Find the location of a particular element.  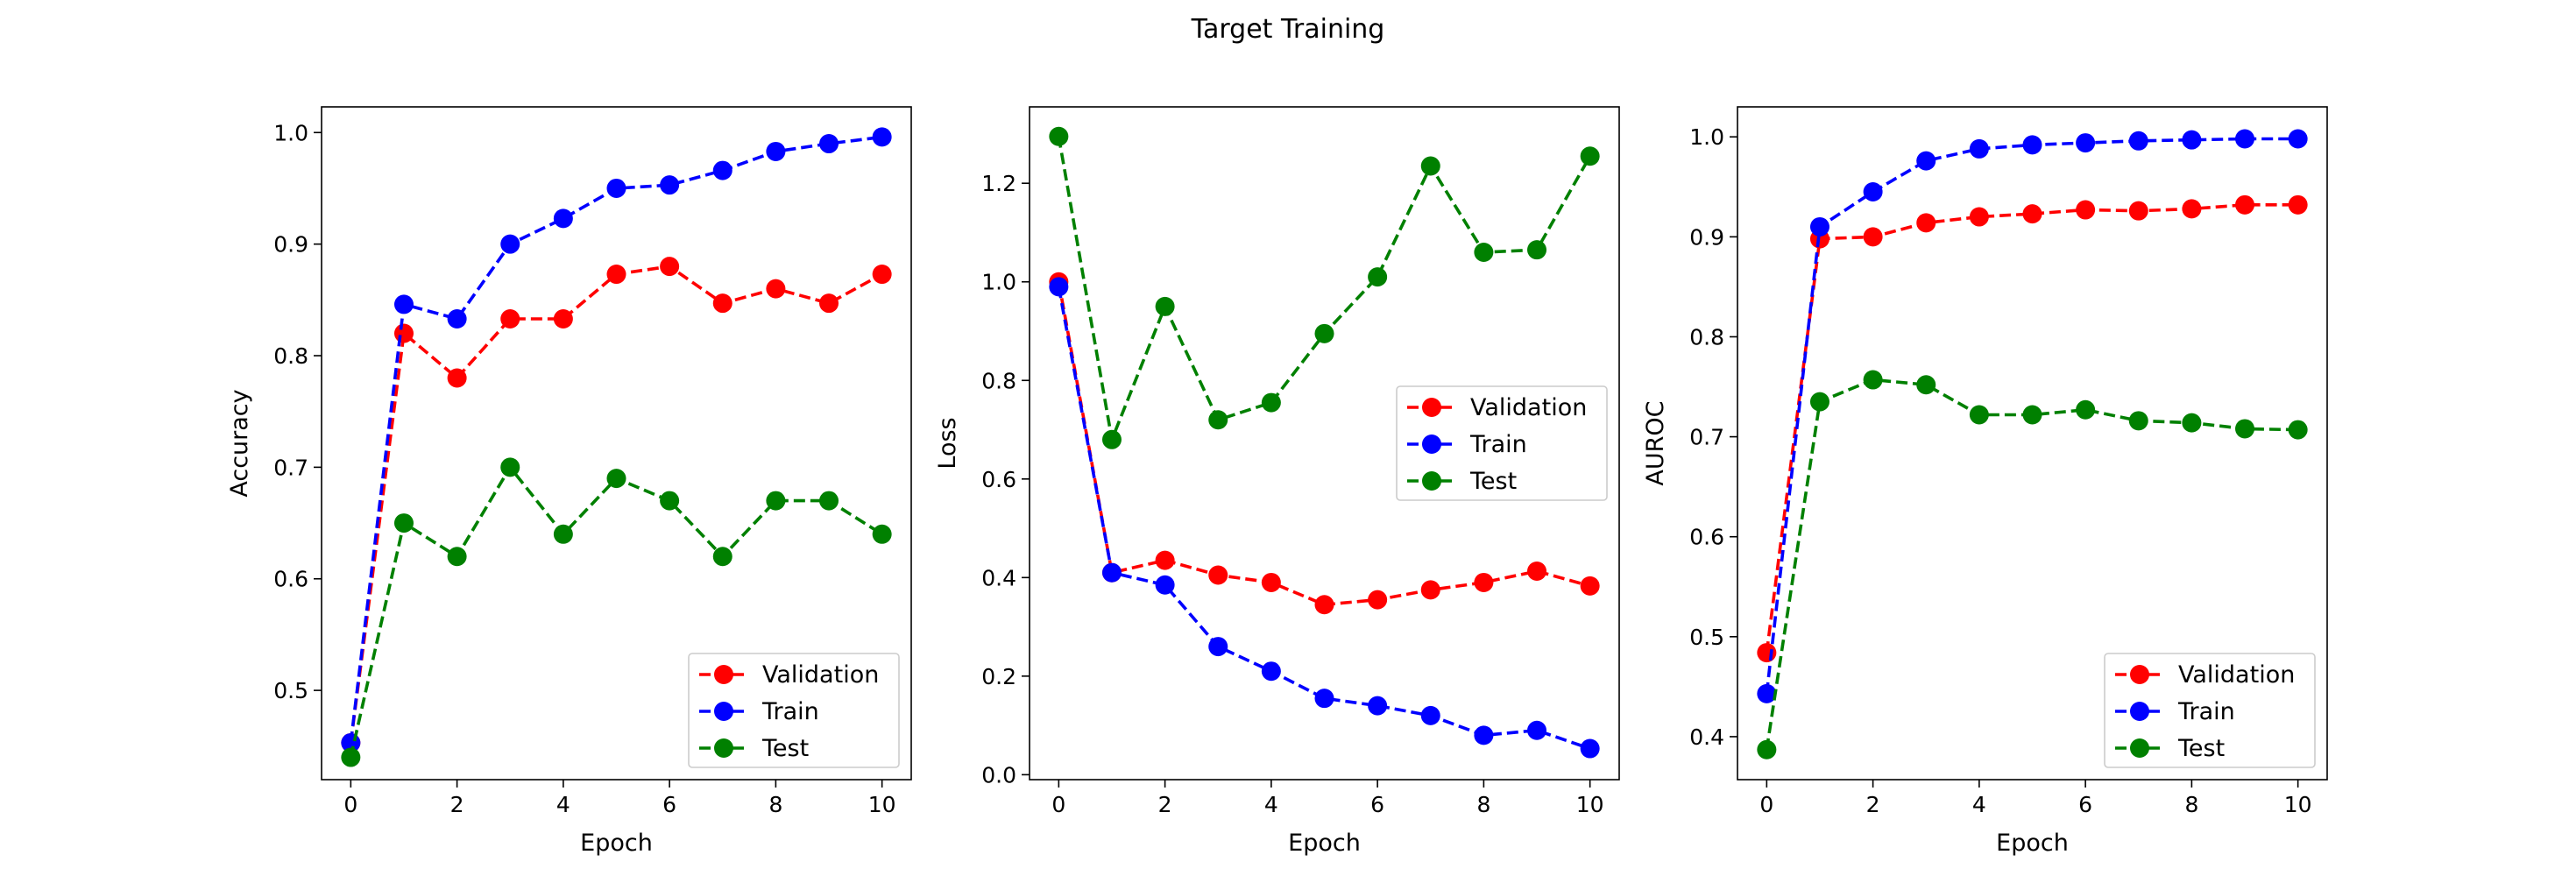

accuracy-y-tick-label: 0.8 is located at coordinates (290, 356).